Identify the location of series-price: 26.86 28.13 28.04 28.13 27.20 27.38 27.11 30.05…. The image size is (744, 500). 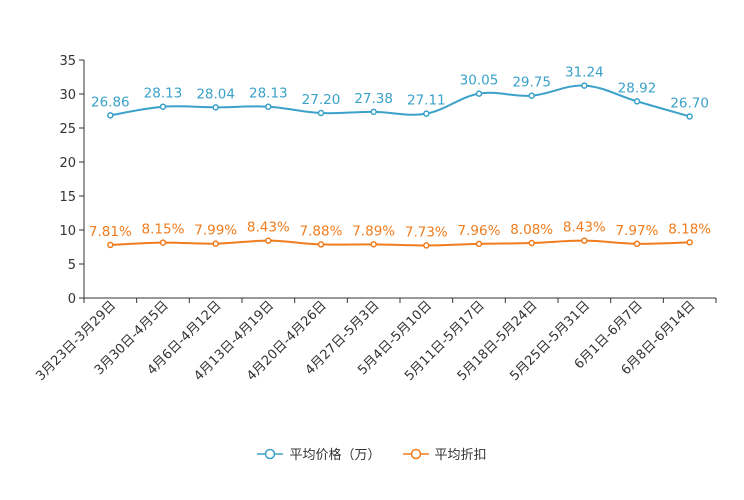
(400, 92).